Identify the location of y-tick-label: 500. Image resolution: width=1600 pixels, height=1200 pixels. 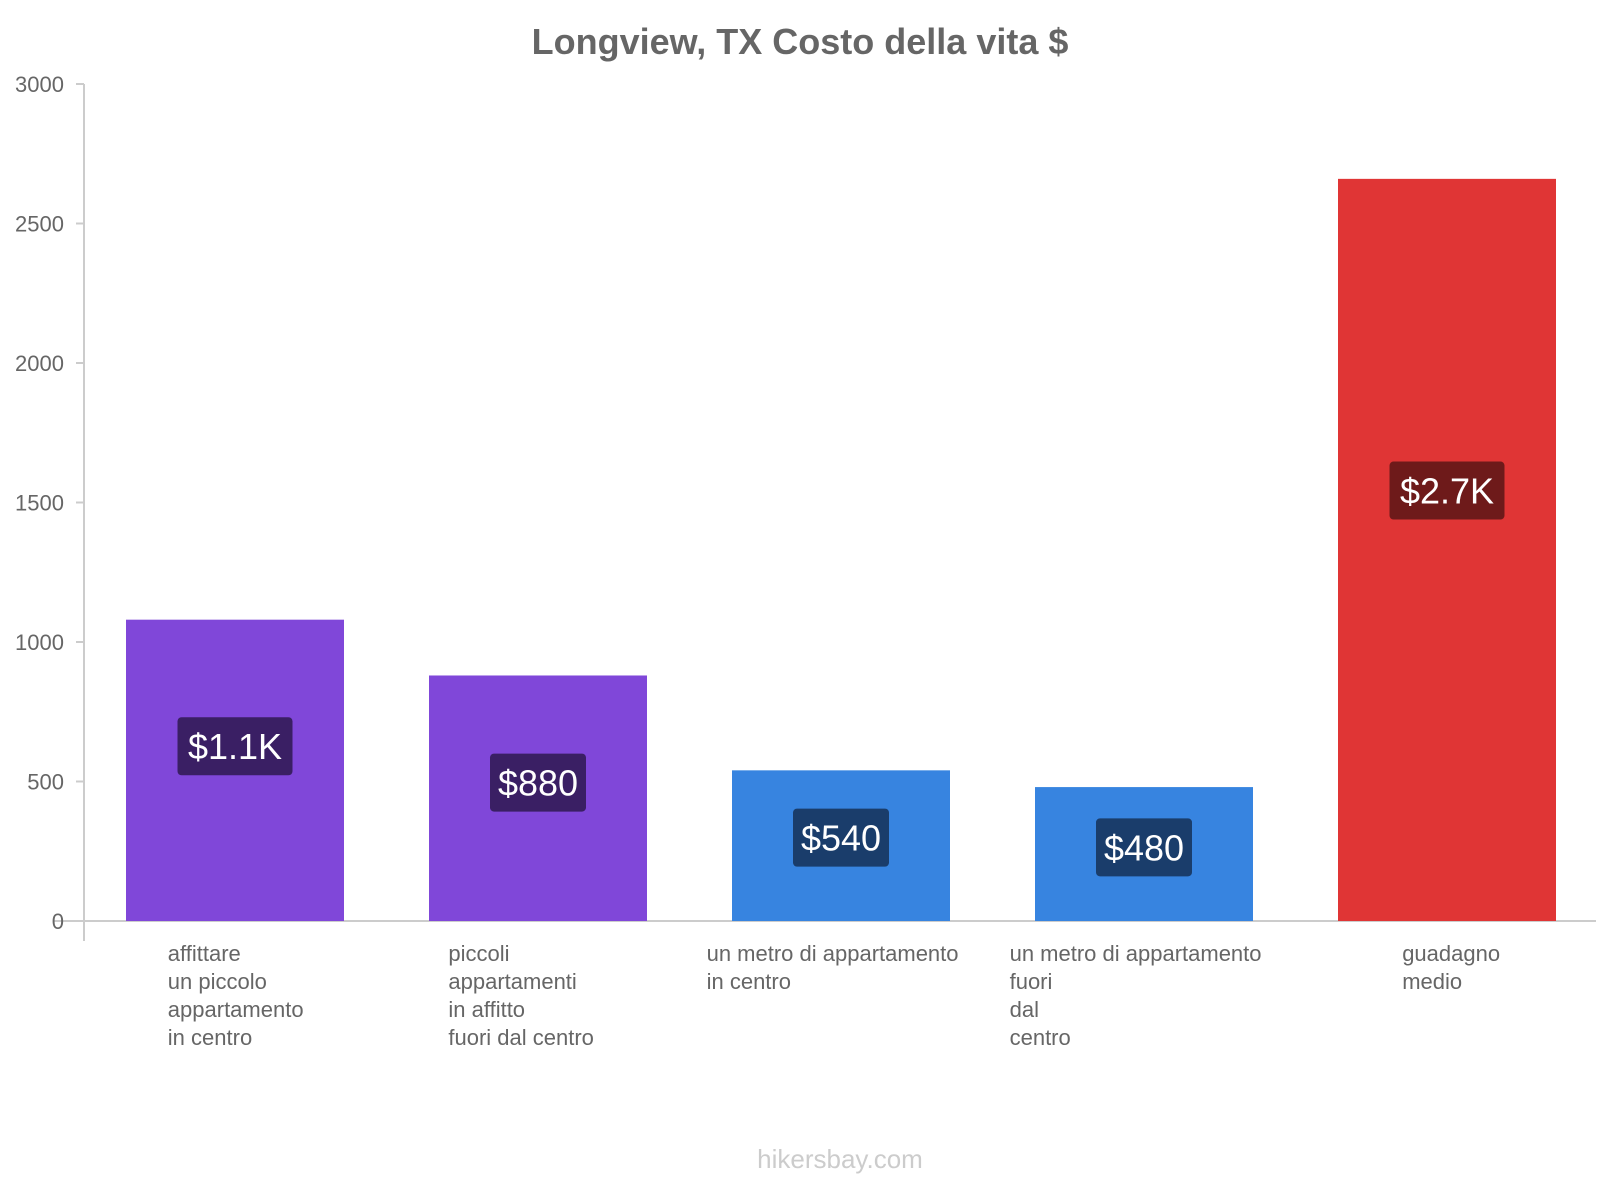
(45, 782).